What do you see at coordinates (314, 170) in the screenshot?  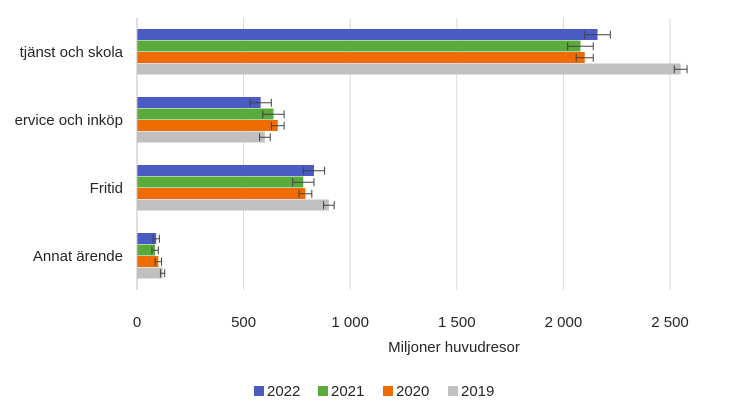 I see `error-bar-2022-fritid` at bounding box center [314, 170].